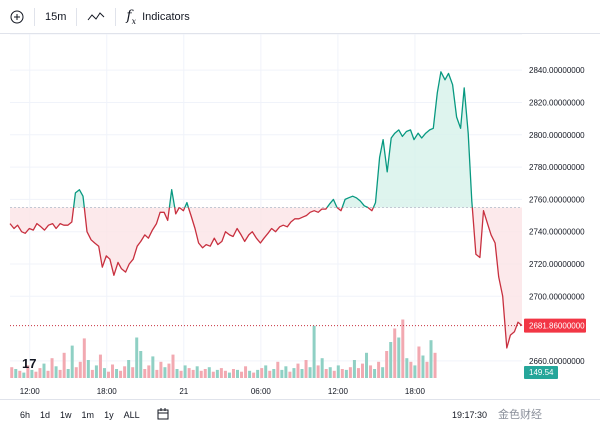 This screenshot has height=431, width=600. I want to click on price-tick-label: 2740.00000000, so click(557, 232).